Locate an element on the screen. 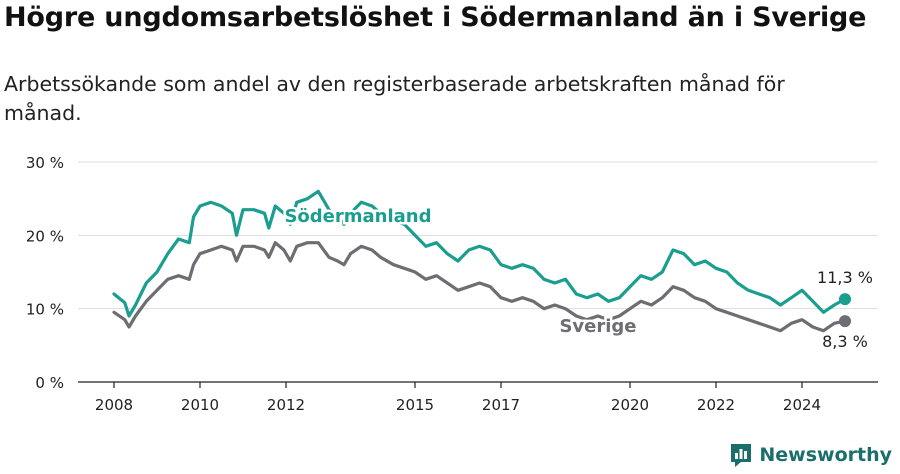  series-name-label: Södermanland is located at coordinates (357, 216).